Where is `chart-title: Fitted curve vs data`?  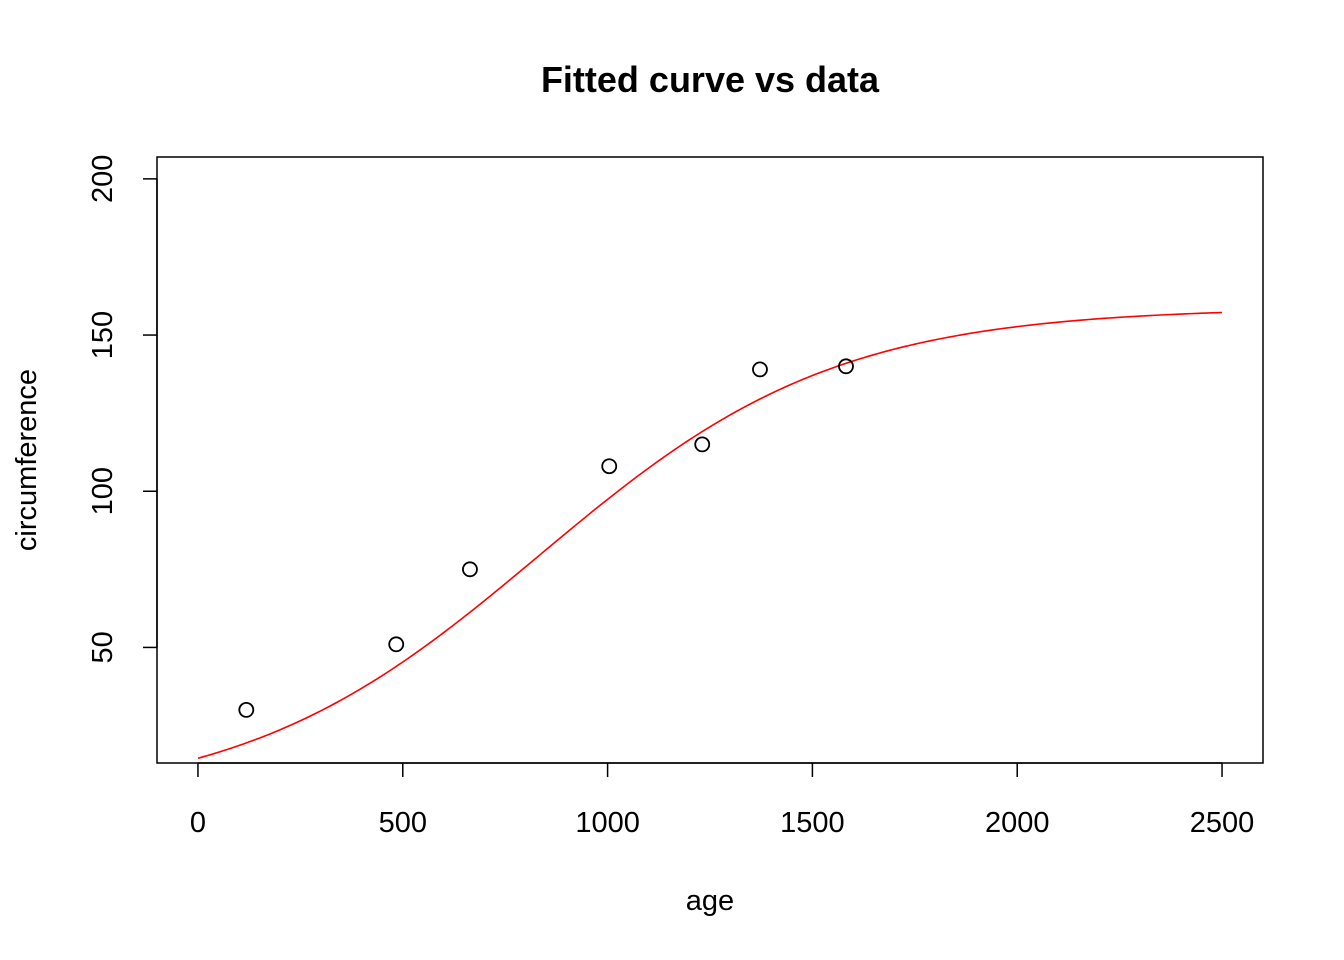 chart-title: Fitted curve vs data is located at coordinates (710, 79).